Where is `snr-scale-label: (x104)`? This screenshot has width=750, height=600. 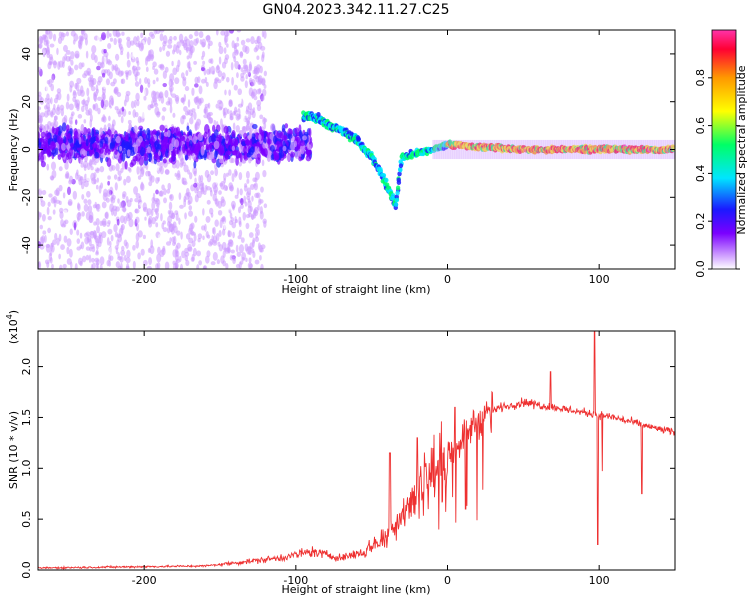 snr-scale-label: (x104) is located at coordinates (12, 327).